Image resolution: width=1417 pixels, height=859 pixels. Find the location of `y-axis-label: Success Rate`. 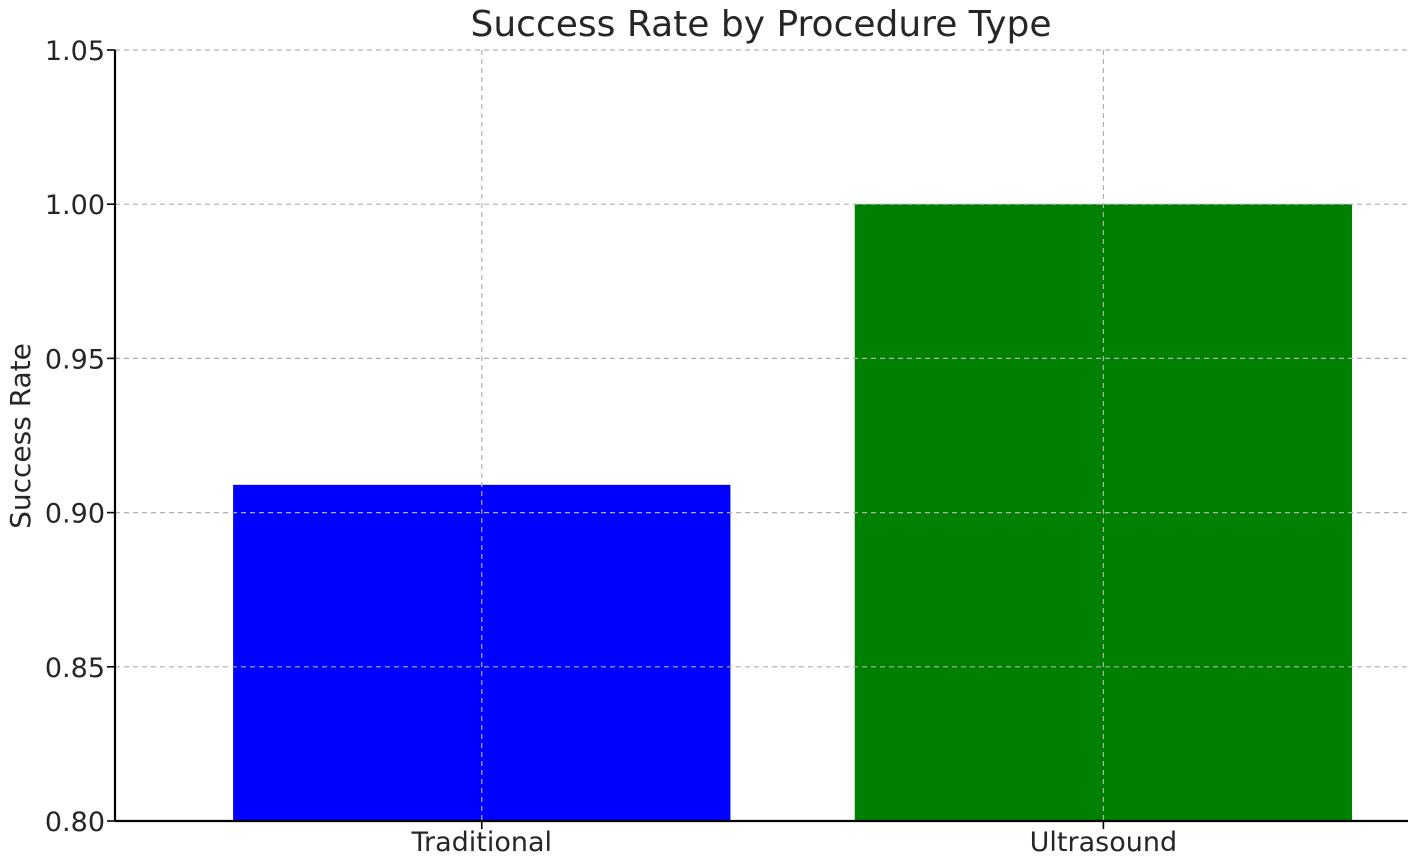

y-axis-label: Success Rate is located at coordinates (20, 436).